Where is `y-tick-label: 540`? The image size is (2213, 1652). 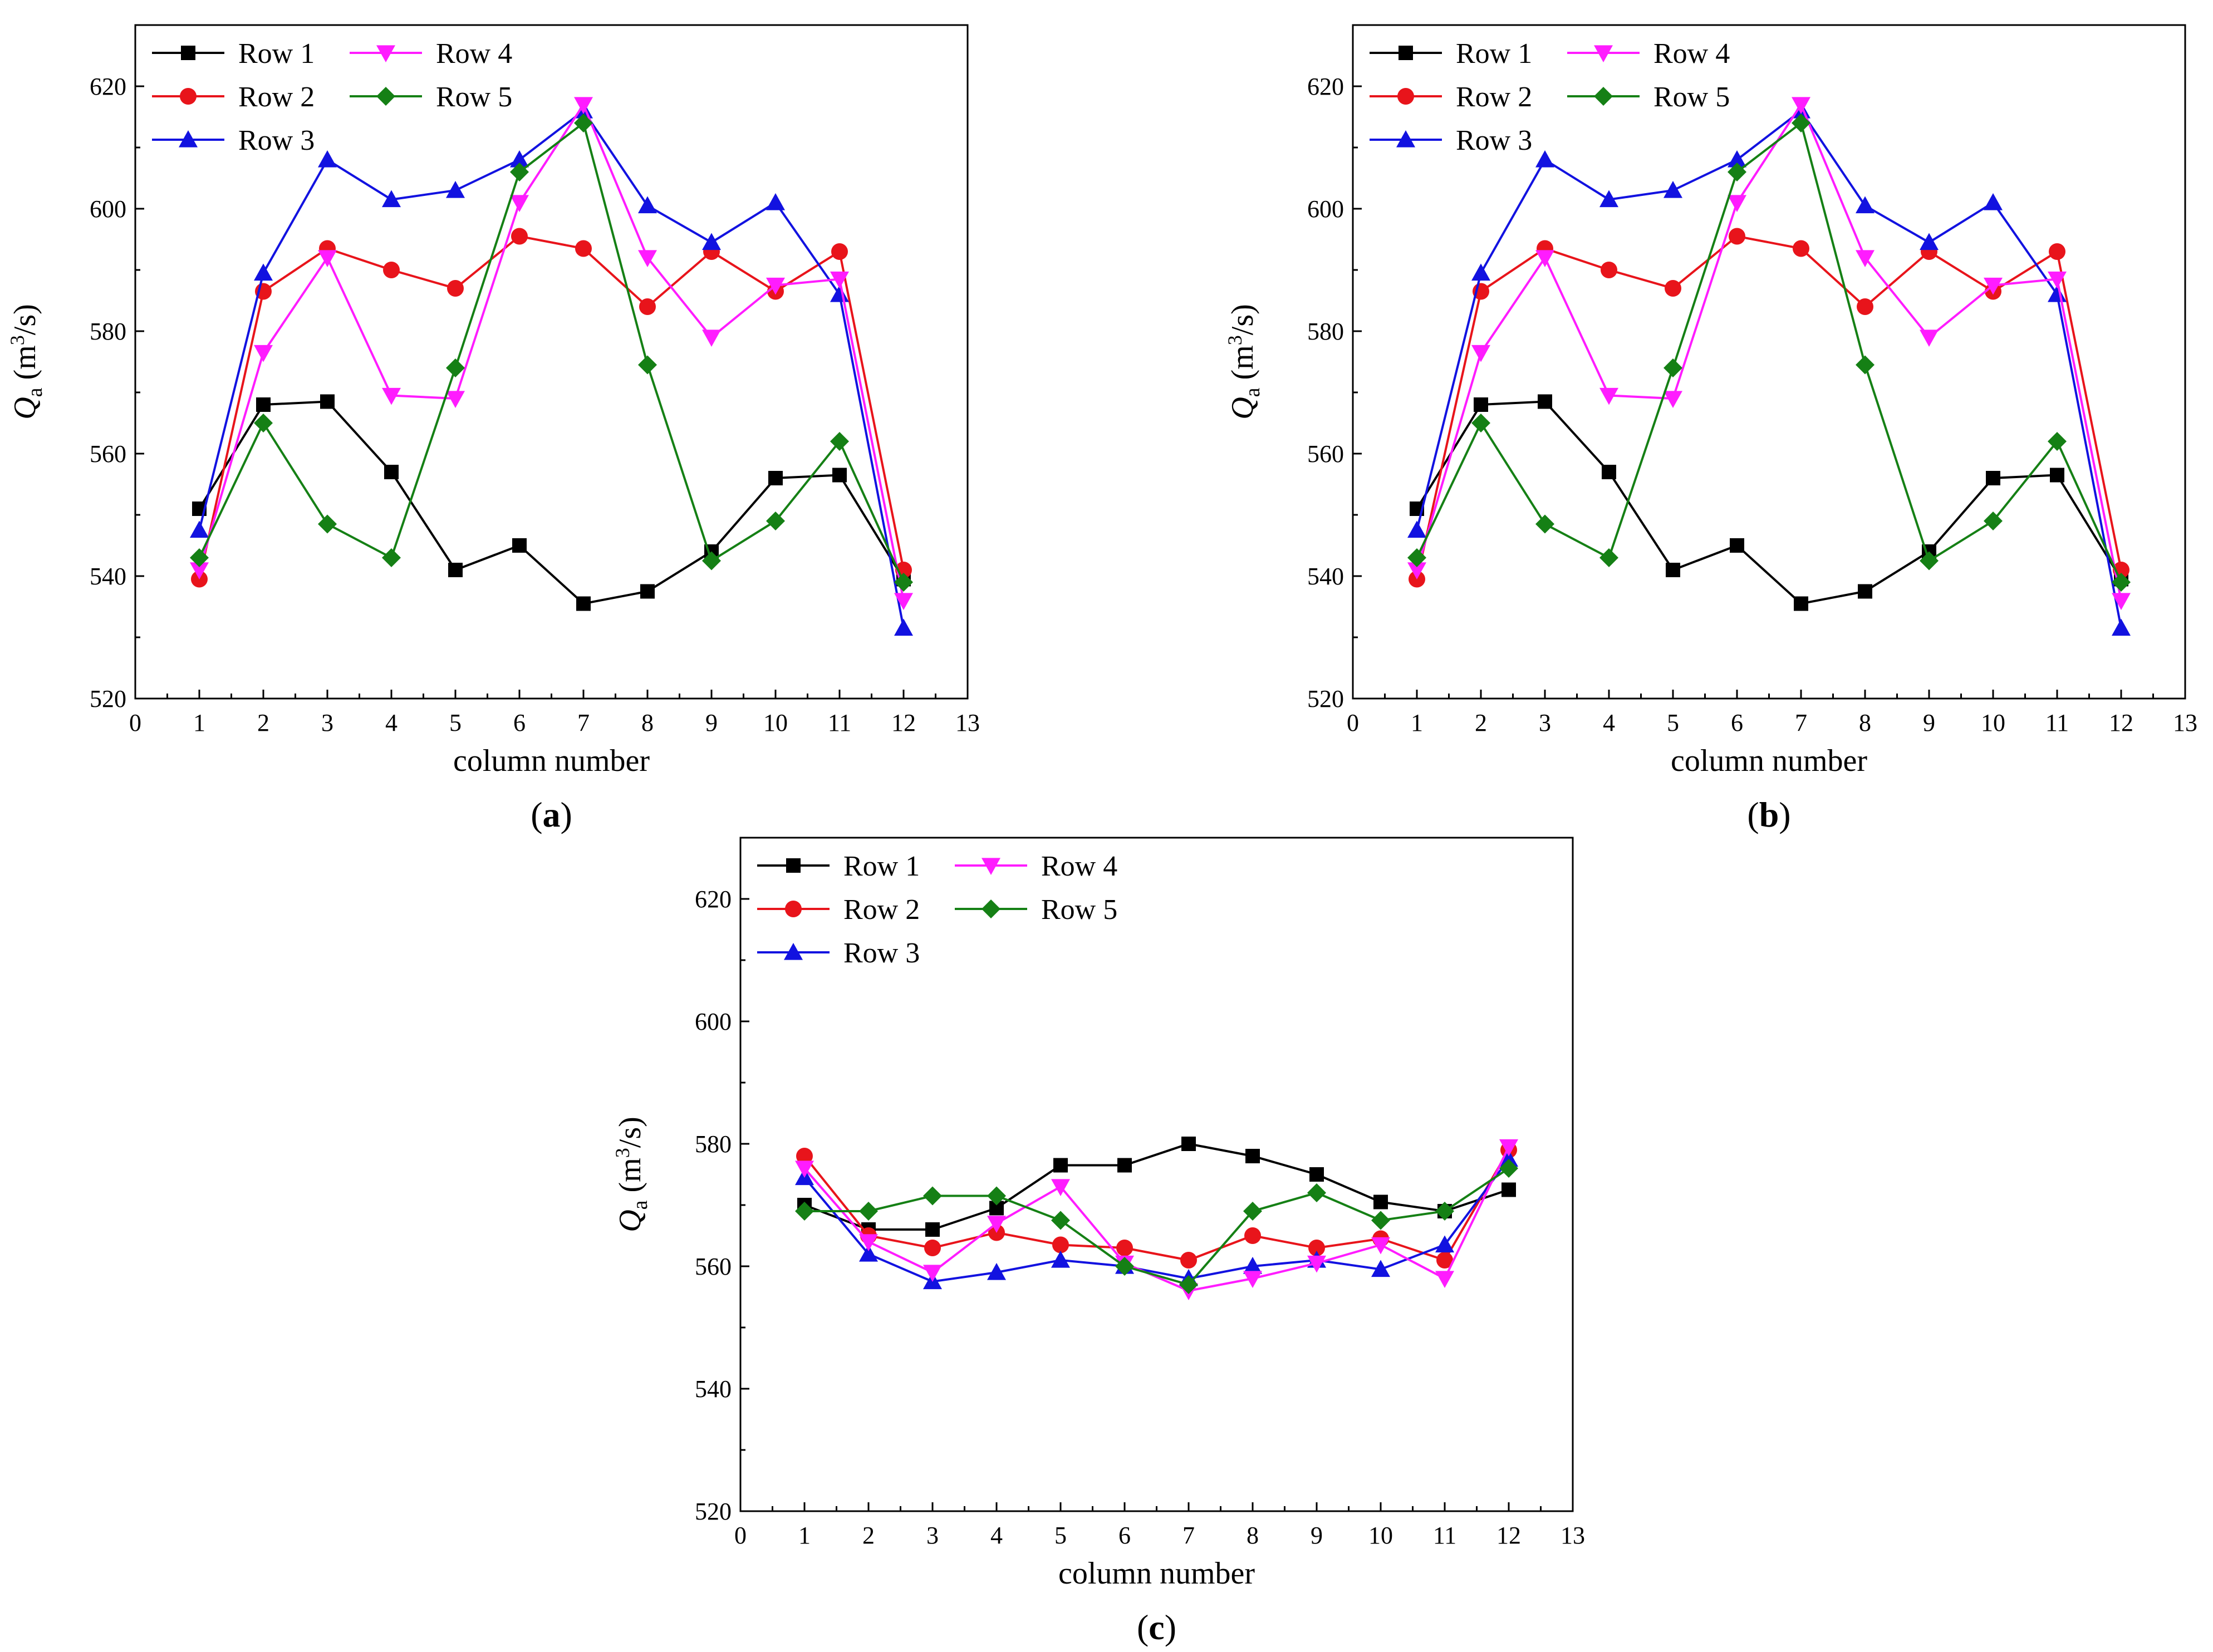 y-tick-label: 540 is located at coordinates (1325, 576).